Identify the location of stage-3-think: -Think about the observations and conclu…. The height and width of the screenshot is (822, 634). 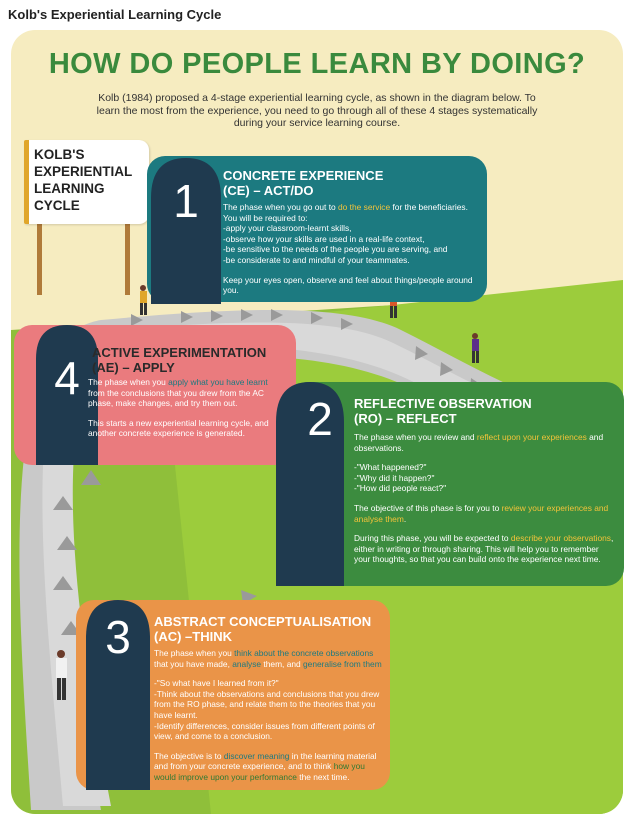
(267, 704).